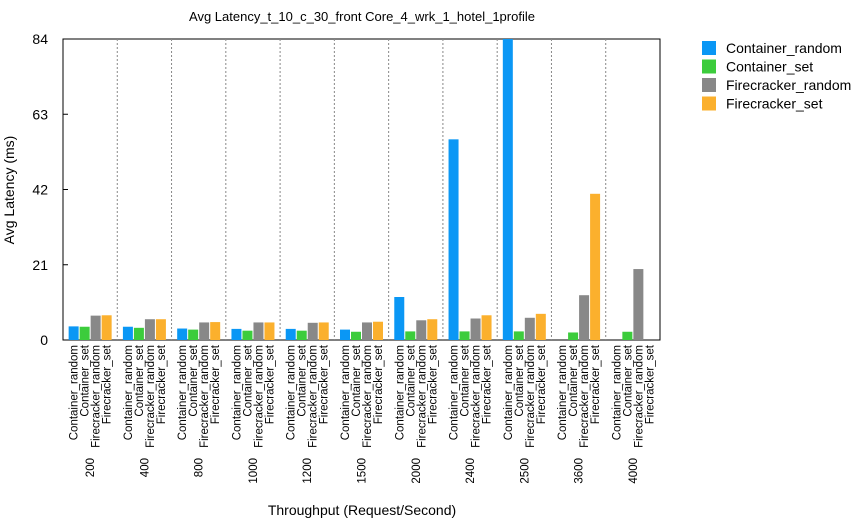  Describe the element at coordinates (784, 48) in the screenshot. I see `legend-label: Container_random` at that location.